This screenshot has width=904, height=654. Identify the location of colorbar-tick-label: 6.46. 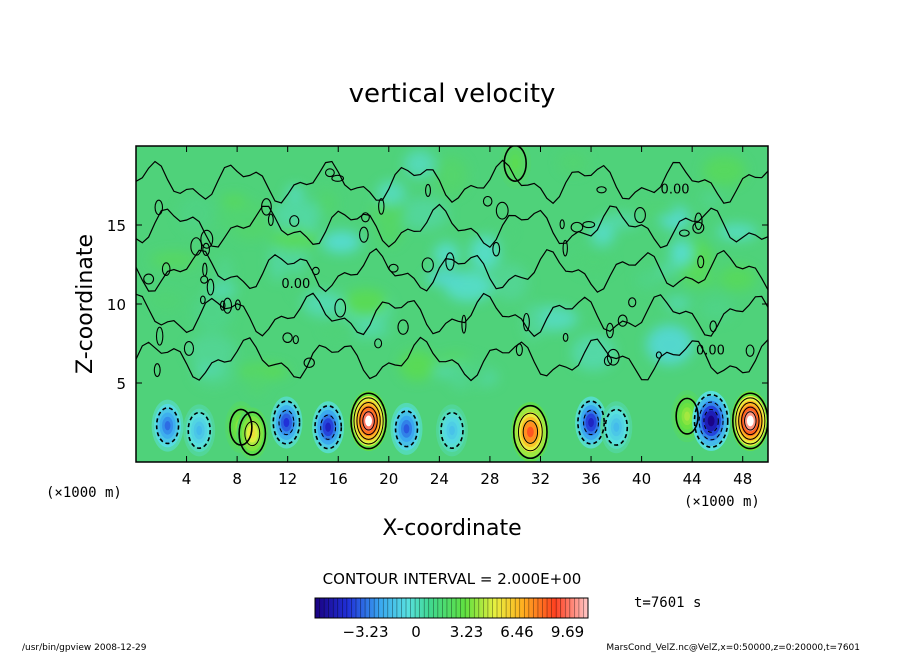
(516, 632).